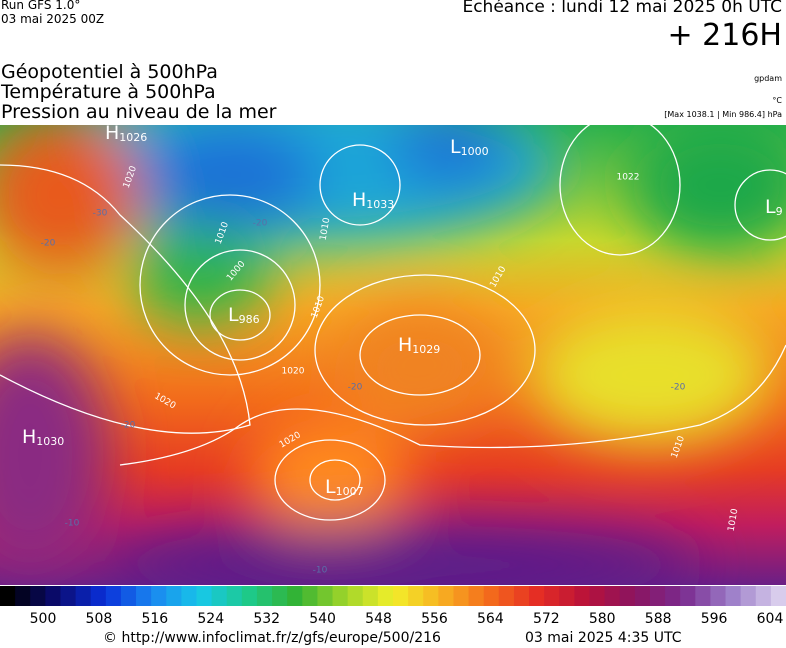 This screenshot has height=648, width=786. Describe the element at coordinates (622, 8) in the screenshot. I see `valid-time: Echéance : lundi 12 mai 2025 0h UTC` at that location.